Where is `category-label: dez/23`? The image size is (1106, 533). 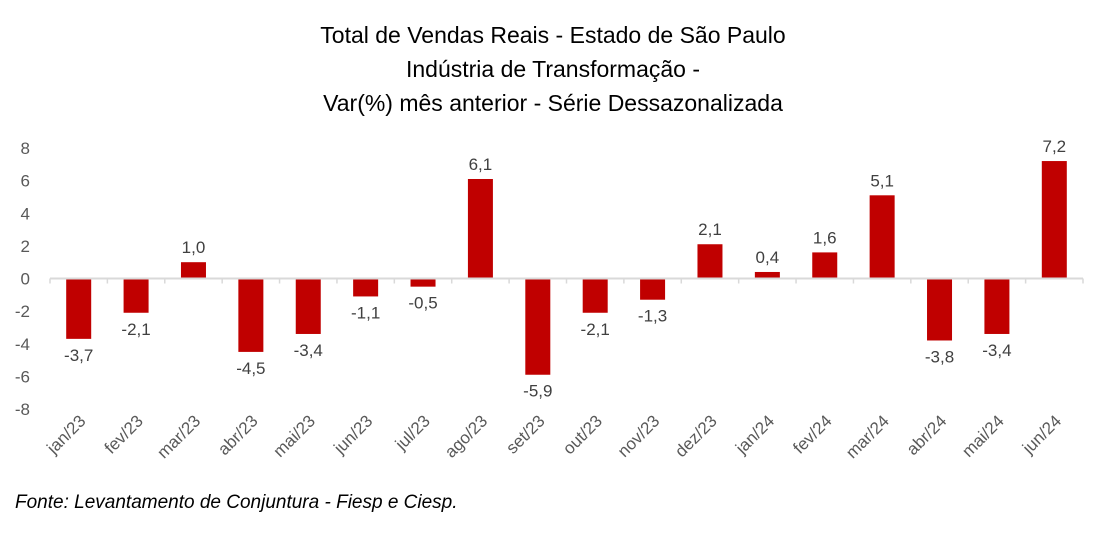
category-label: dez/23 is located at coordinates (696, 436).